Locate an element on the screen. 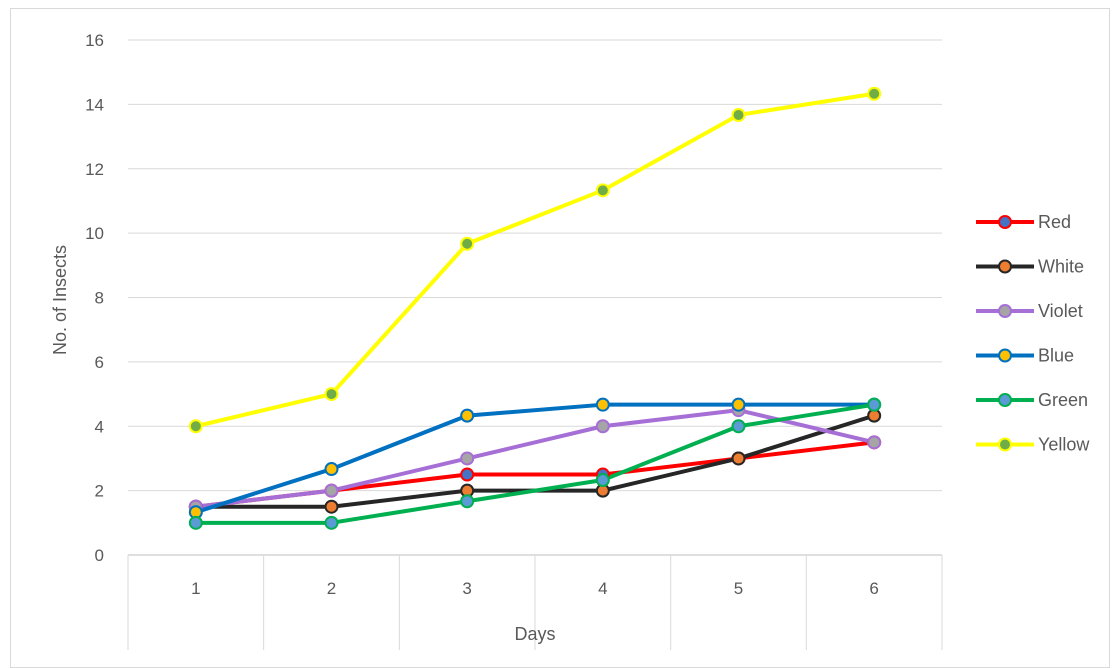 This screenshot has height=668, width=1118. x-tick-label: 3 is located at coordinates (466, 588).